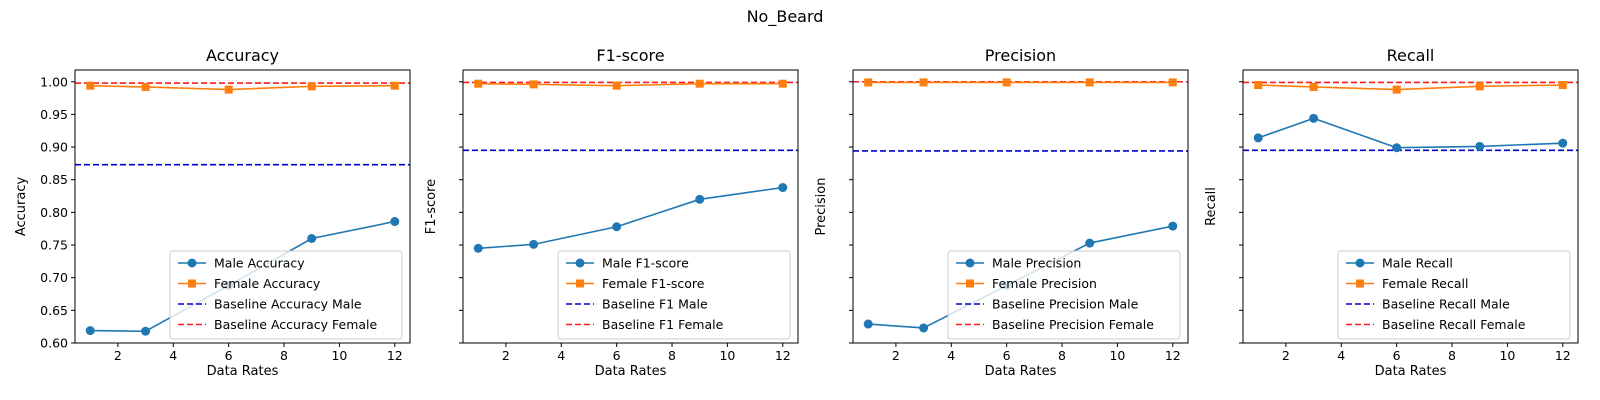 This screenshot has height=400, width=1600. Describe the element at coordinates (785, 17) in the screenshot. I see `figure-suptitle: No_Beard` at that location.